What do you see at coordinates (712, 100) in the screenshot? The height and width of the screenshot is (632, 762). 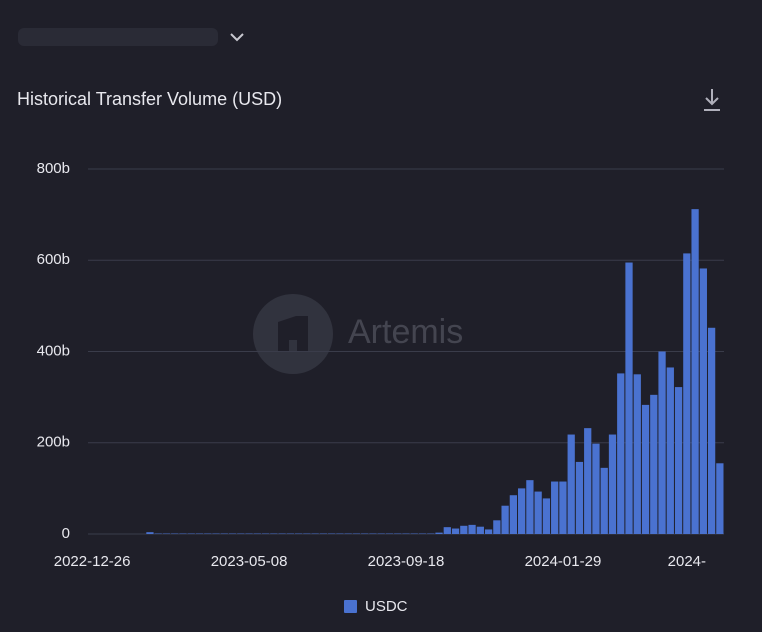 I see `download-icon` at bounding box center [712, 100].